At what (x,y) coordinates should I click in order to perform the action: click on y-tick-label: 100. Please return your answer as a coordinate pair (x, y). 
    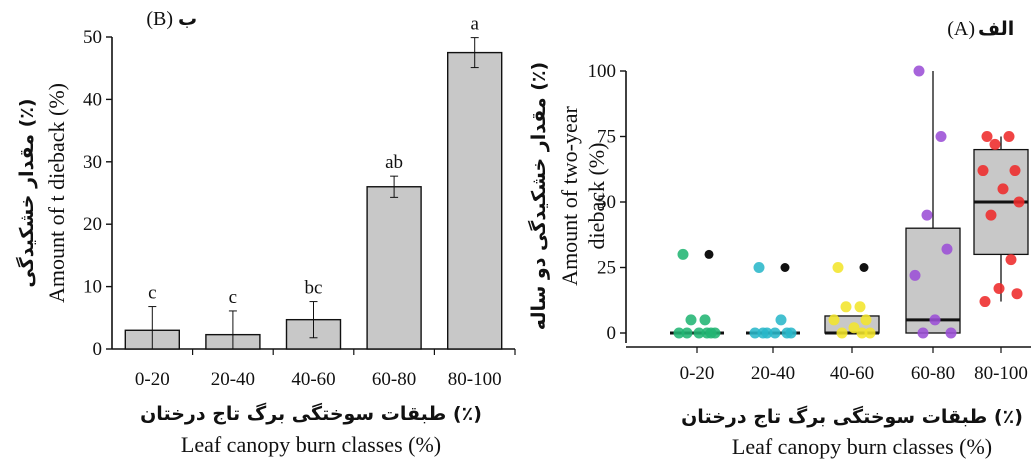
    Looking at the image, I should click on (602, 71).